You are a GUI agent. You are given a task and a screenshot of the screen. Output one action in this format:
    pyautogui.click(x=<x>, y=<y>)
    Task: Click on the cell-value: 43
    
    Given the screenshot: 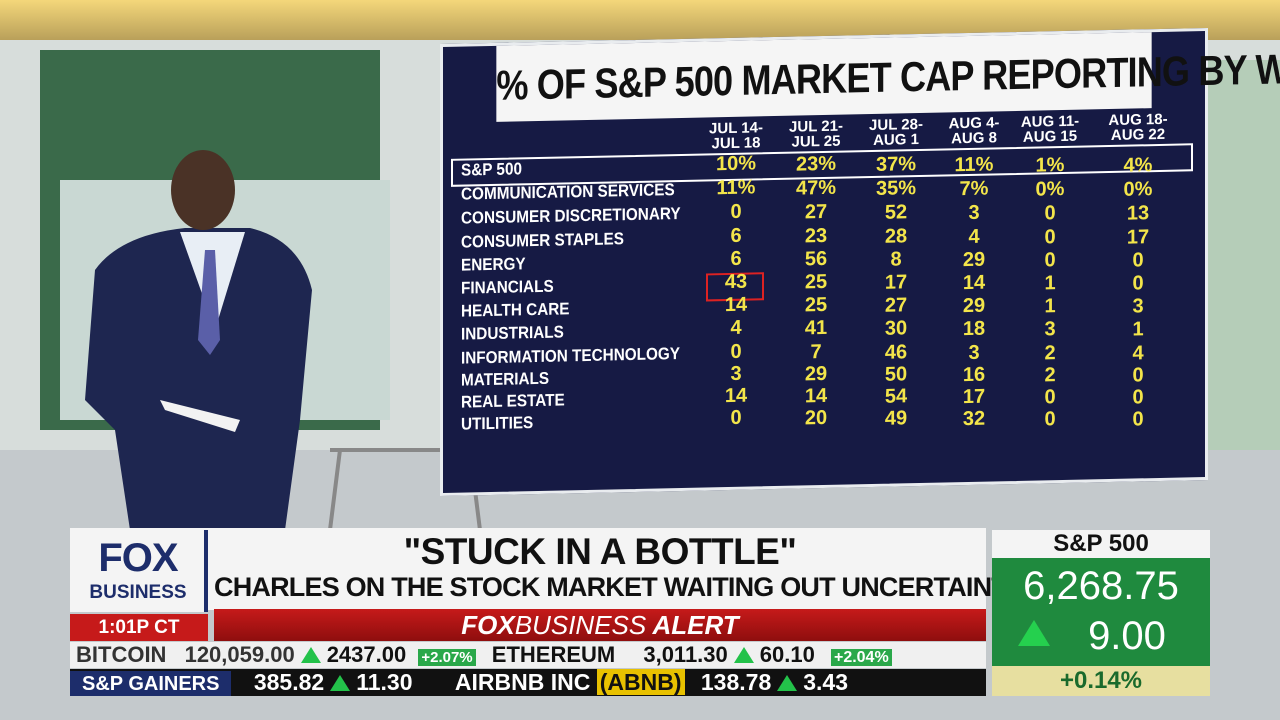 What is the action you would take?
    pyautogui.click(x=736, y=282)
    